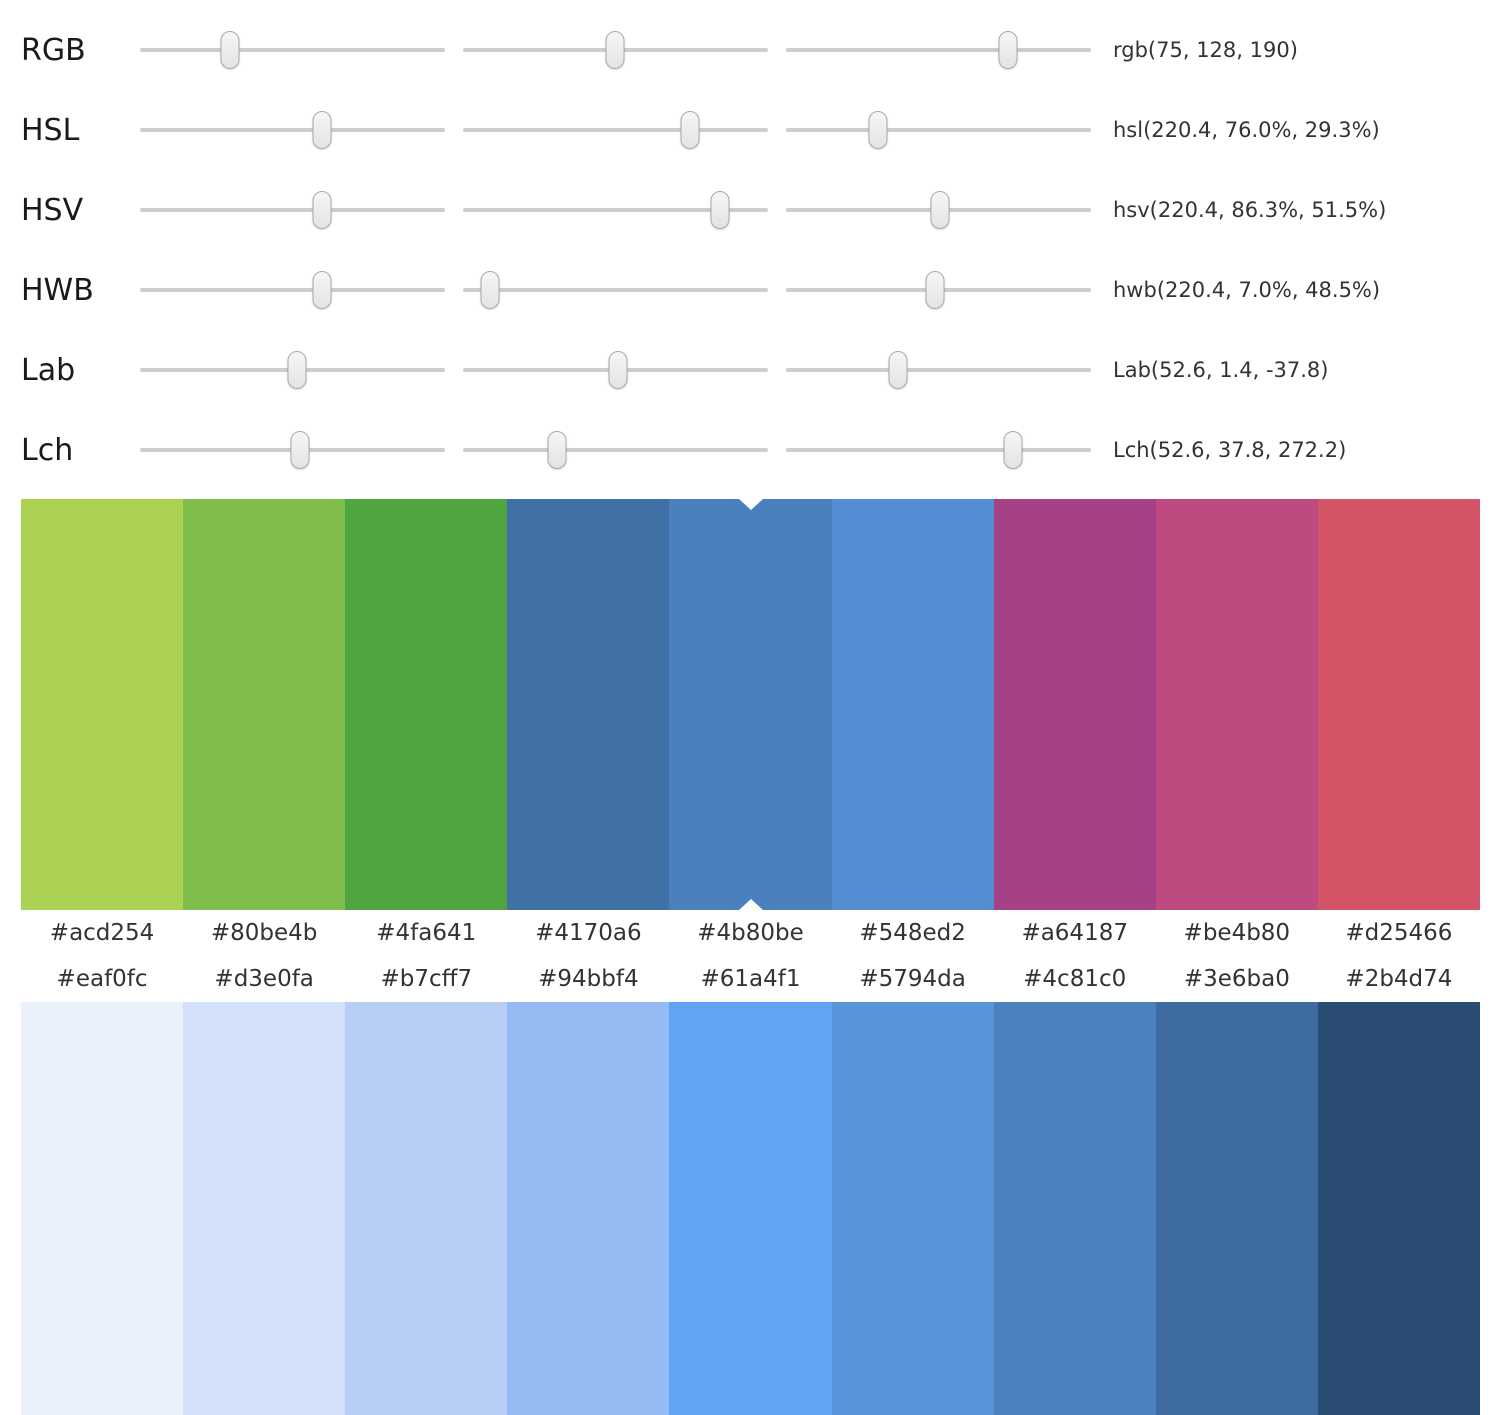 The height and width of the screenshot is (1415, 1501). What do you see at coordinates (1250, 210) in the screenshot?
I see `hsv-value: hsv(220.4, 86.3%, 51.5%)` at bounding box center [1250, 210].